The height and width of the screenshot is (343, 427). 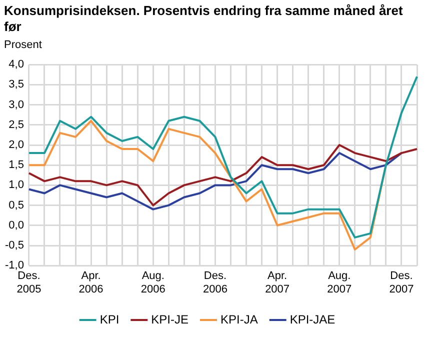 What do you see at coordinates (16, 145) in the screenshot?
I see `y-tick-label: 2,0` at bounding box center [16, 145].